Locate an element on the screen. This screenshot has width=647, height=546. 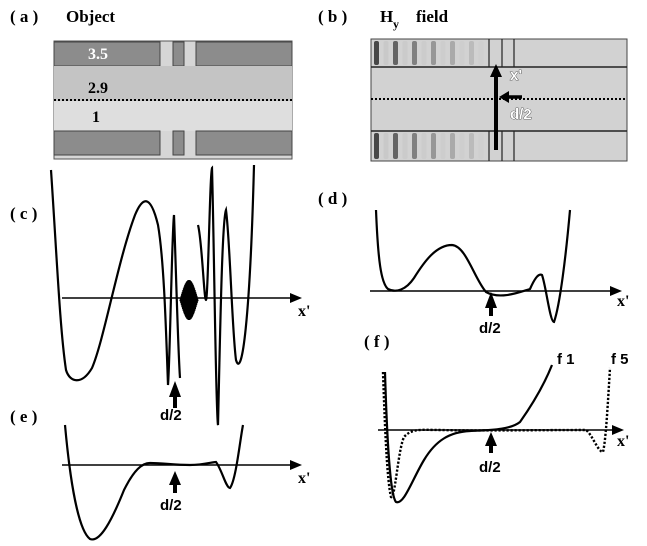
panel-c-oscillation-path is located at coordinates (189, 300).